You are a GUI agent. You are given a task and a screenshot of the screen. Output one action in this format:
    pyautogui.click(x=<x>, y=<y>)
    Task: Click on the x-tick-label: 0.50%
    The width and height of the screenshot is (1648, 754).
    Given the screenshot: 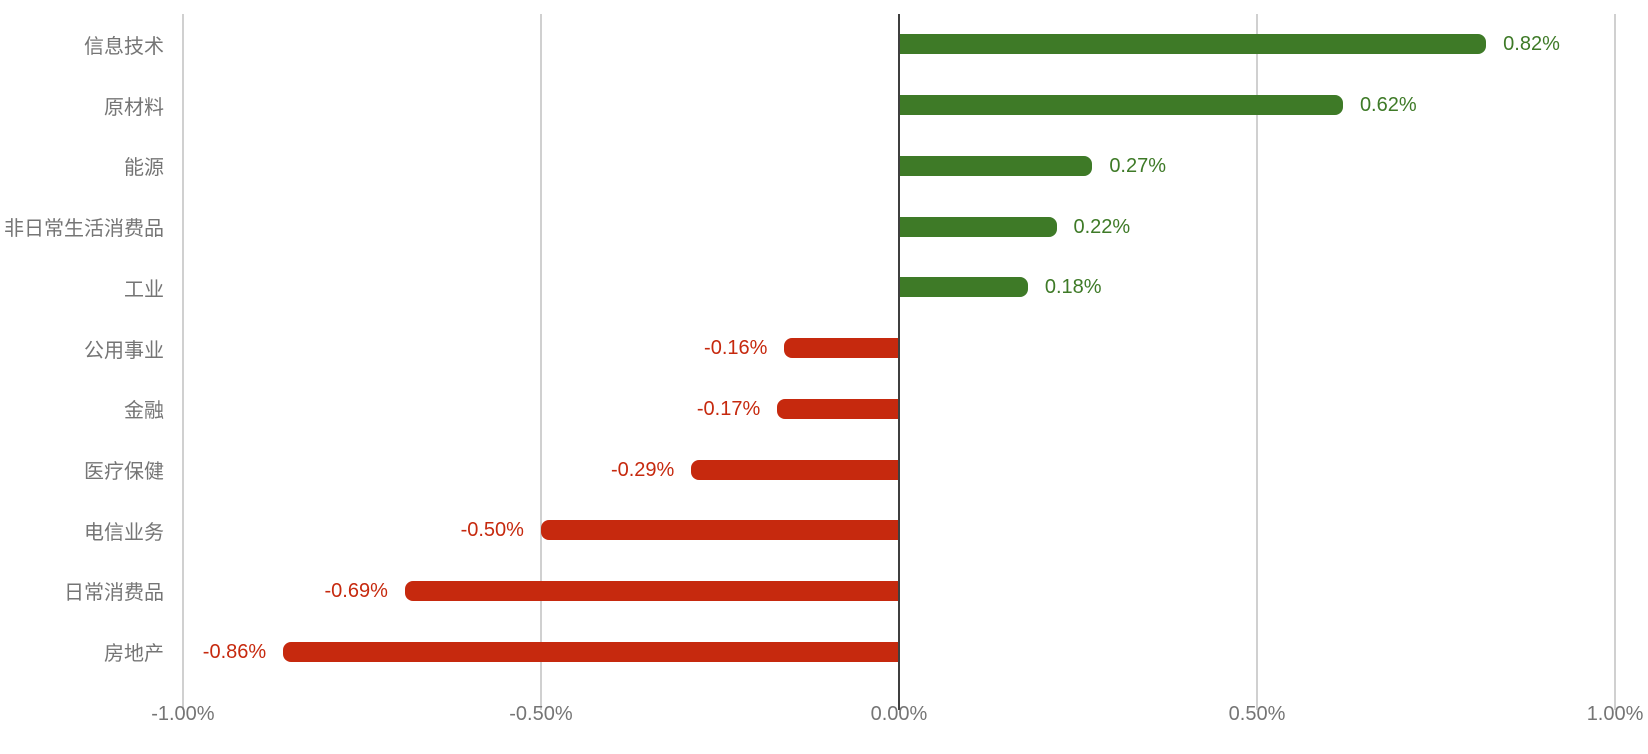 What is the action you would take?
    pyautogui.click(x=1257, y=714)
    